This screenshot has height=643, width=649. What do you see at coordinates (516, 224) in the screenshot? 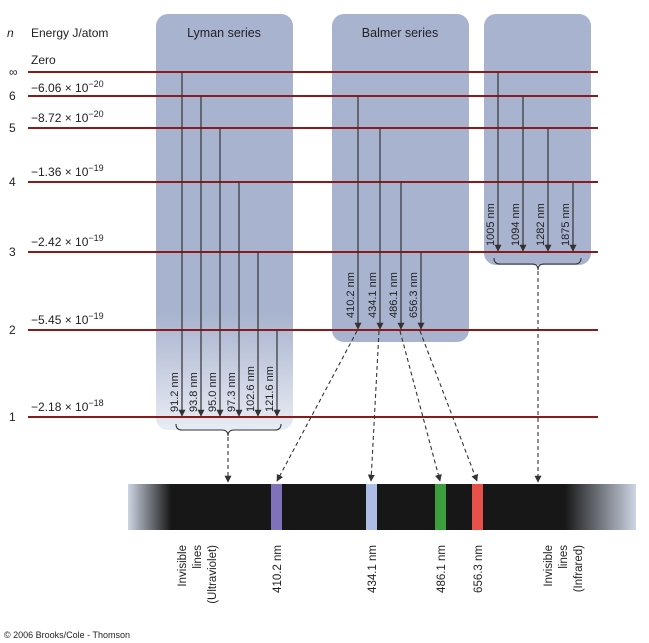
I see `paschen-wl-2: 1094 nm` at bounding box center [516, 224].